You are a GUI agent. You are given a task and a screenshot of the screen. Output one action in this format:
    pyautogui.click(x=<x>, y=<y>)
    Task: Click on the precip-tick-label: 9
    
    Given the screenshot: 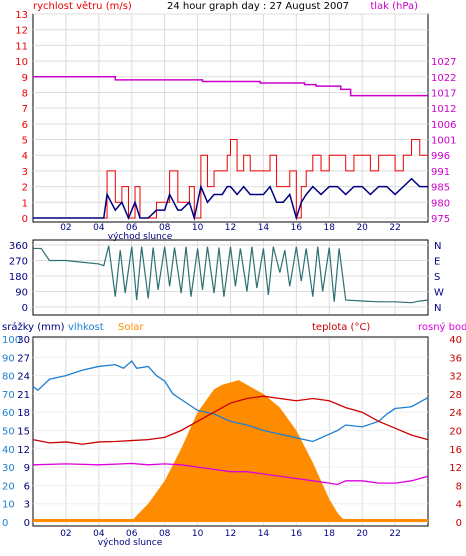 What is the action you would take?
    pyautogui.click(x=27, y=468)
    